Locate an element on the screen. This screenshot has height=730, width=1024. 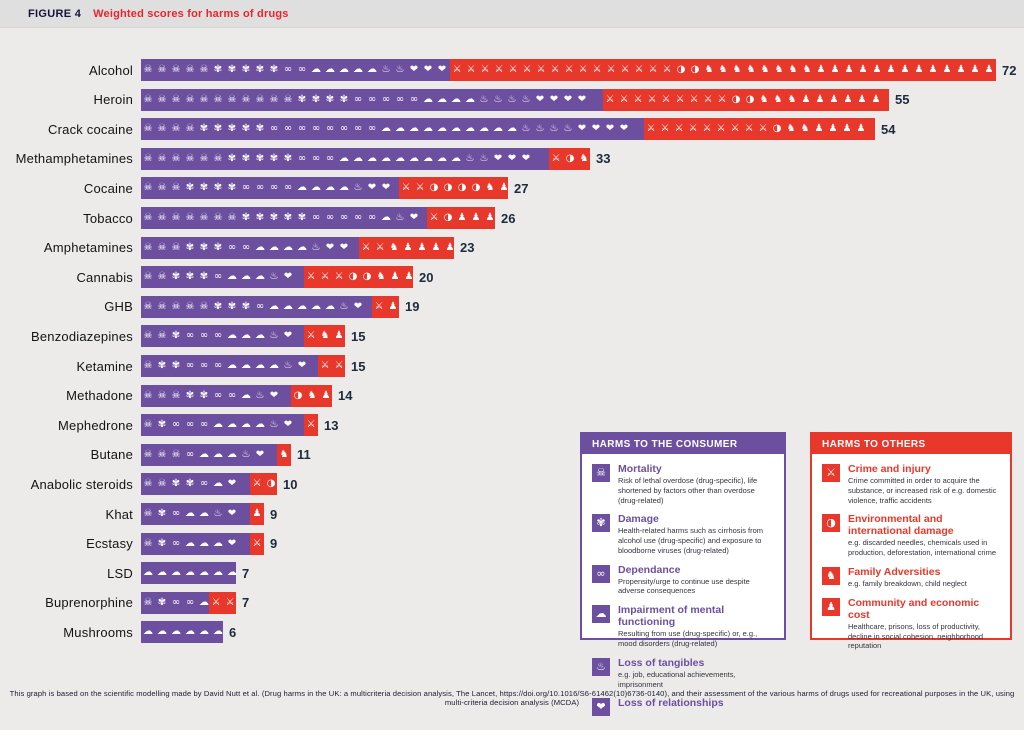
chart-row: Benzodiazepines ☠ ☠ ✾ ∞ ∞ ∞ ☁ ☁ ☁ ♨ ❤ ⚔ ♞ ♟ 15 is located at coordinates (182, 336).